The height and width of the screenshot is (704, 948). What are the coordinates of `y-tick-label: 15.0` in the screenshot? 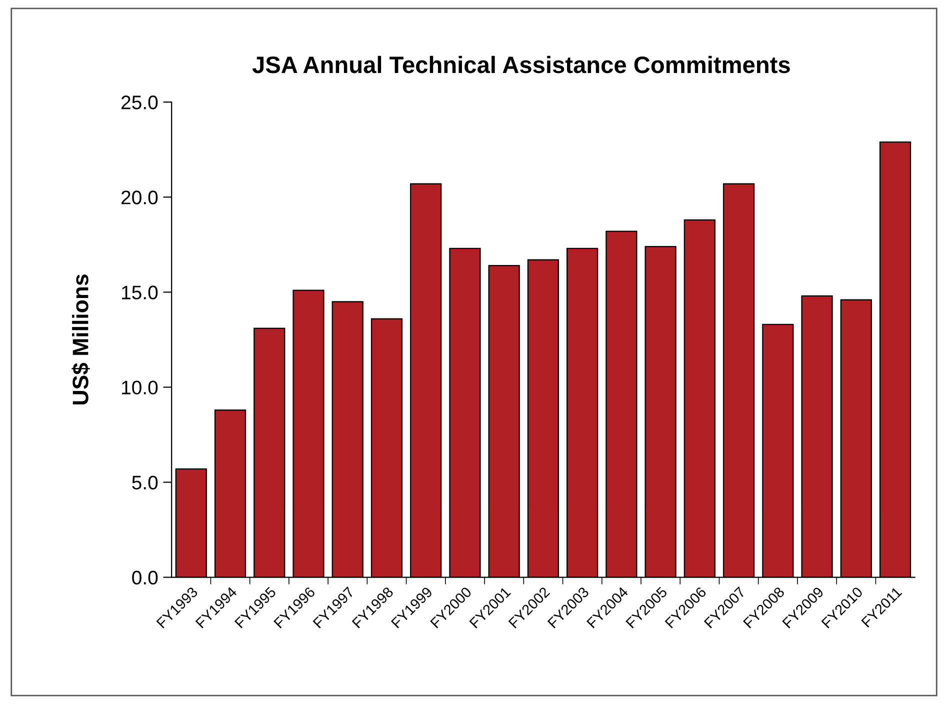 It's located at (140, 293).